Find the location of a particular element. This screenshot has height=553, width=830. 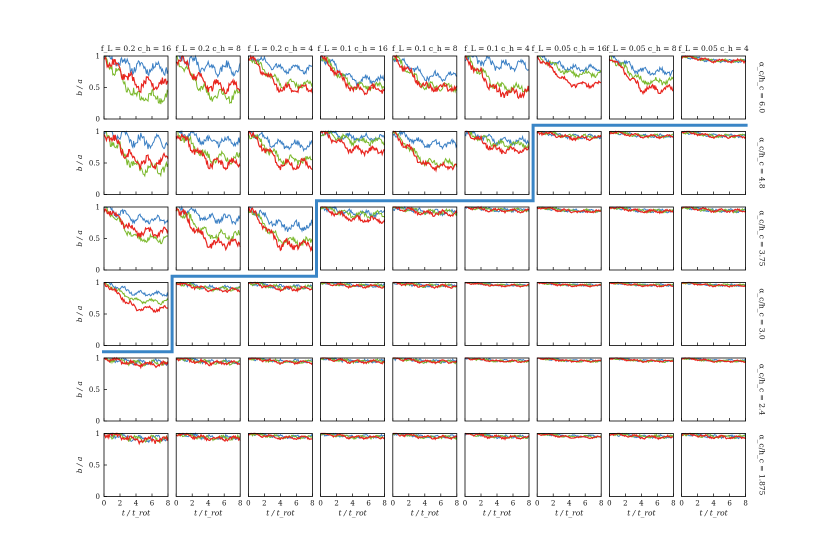

series-red-r5-c8 is located at coordinates (713, 436).